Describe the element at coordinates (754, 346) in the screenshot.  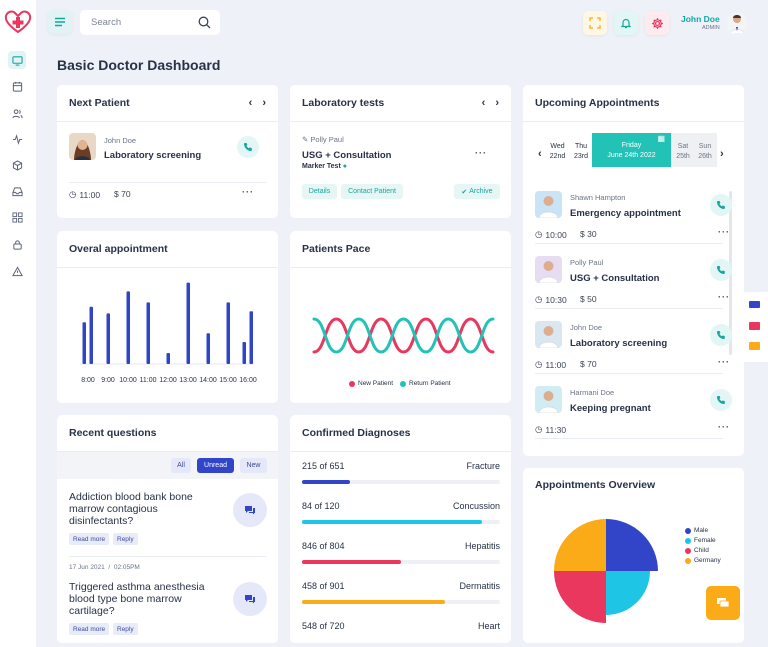
I see `folder-icon` at that location.